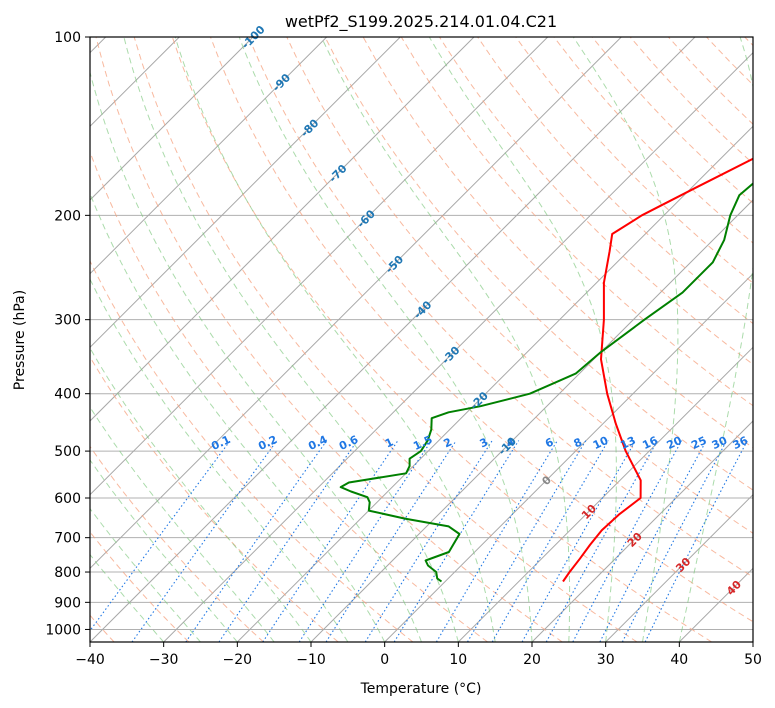 This screenshot has height=708, width=775. I want to click on isotherm-label: -50, so click(394, 264).